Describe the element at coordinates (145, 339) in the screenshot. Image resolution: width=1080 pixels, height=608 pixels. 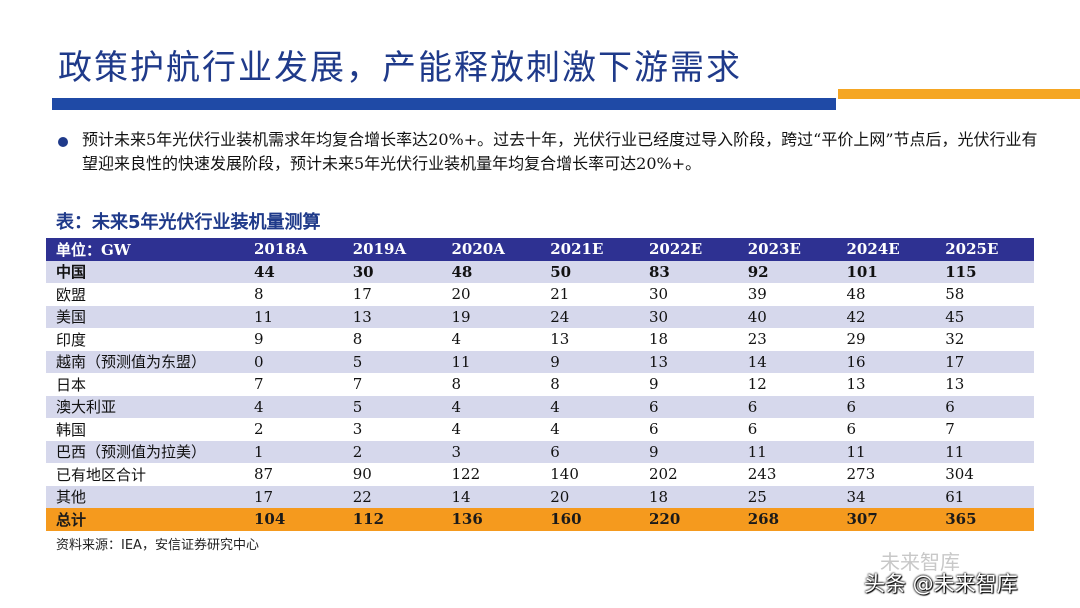
I see `row-label-cell: 印度` at that location.